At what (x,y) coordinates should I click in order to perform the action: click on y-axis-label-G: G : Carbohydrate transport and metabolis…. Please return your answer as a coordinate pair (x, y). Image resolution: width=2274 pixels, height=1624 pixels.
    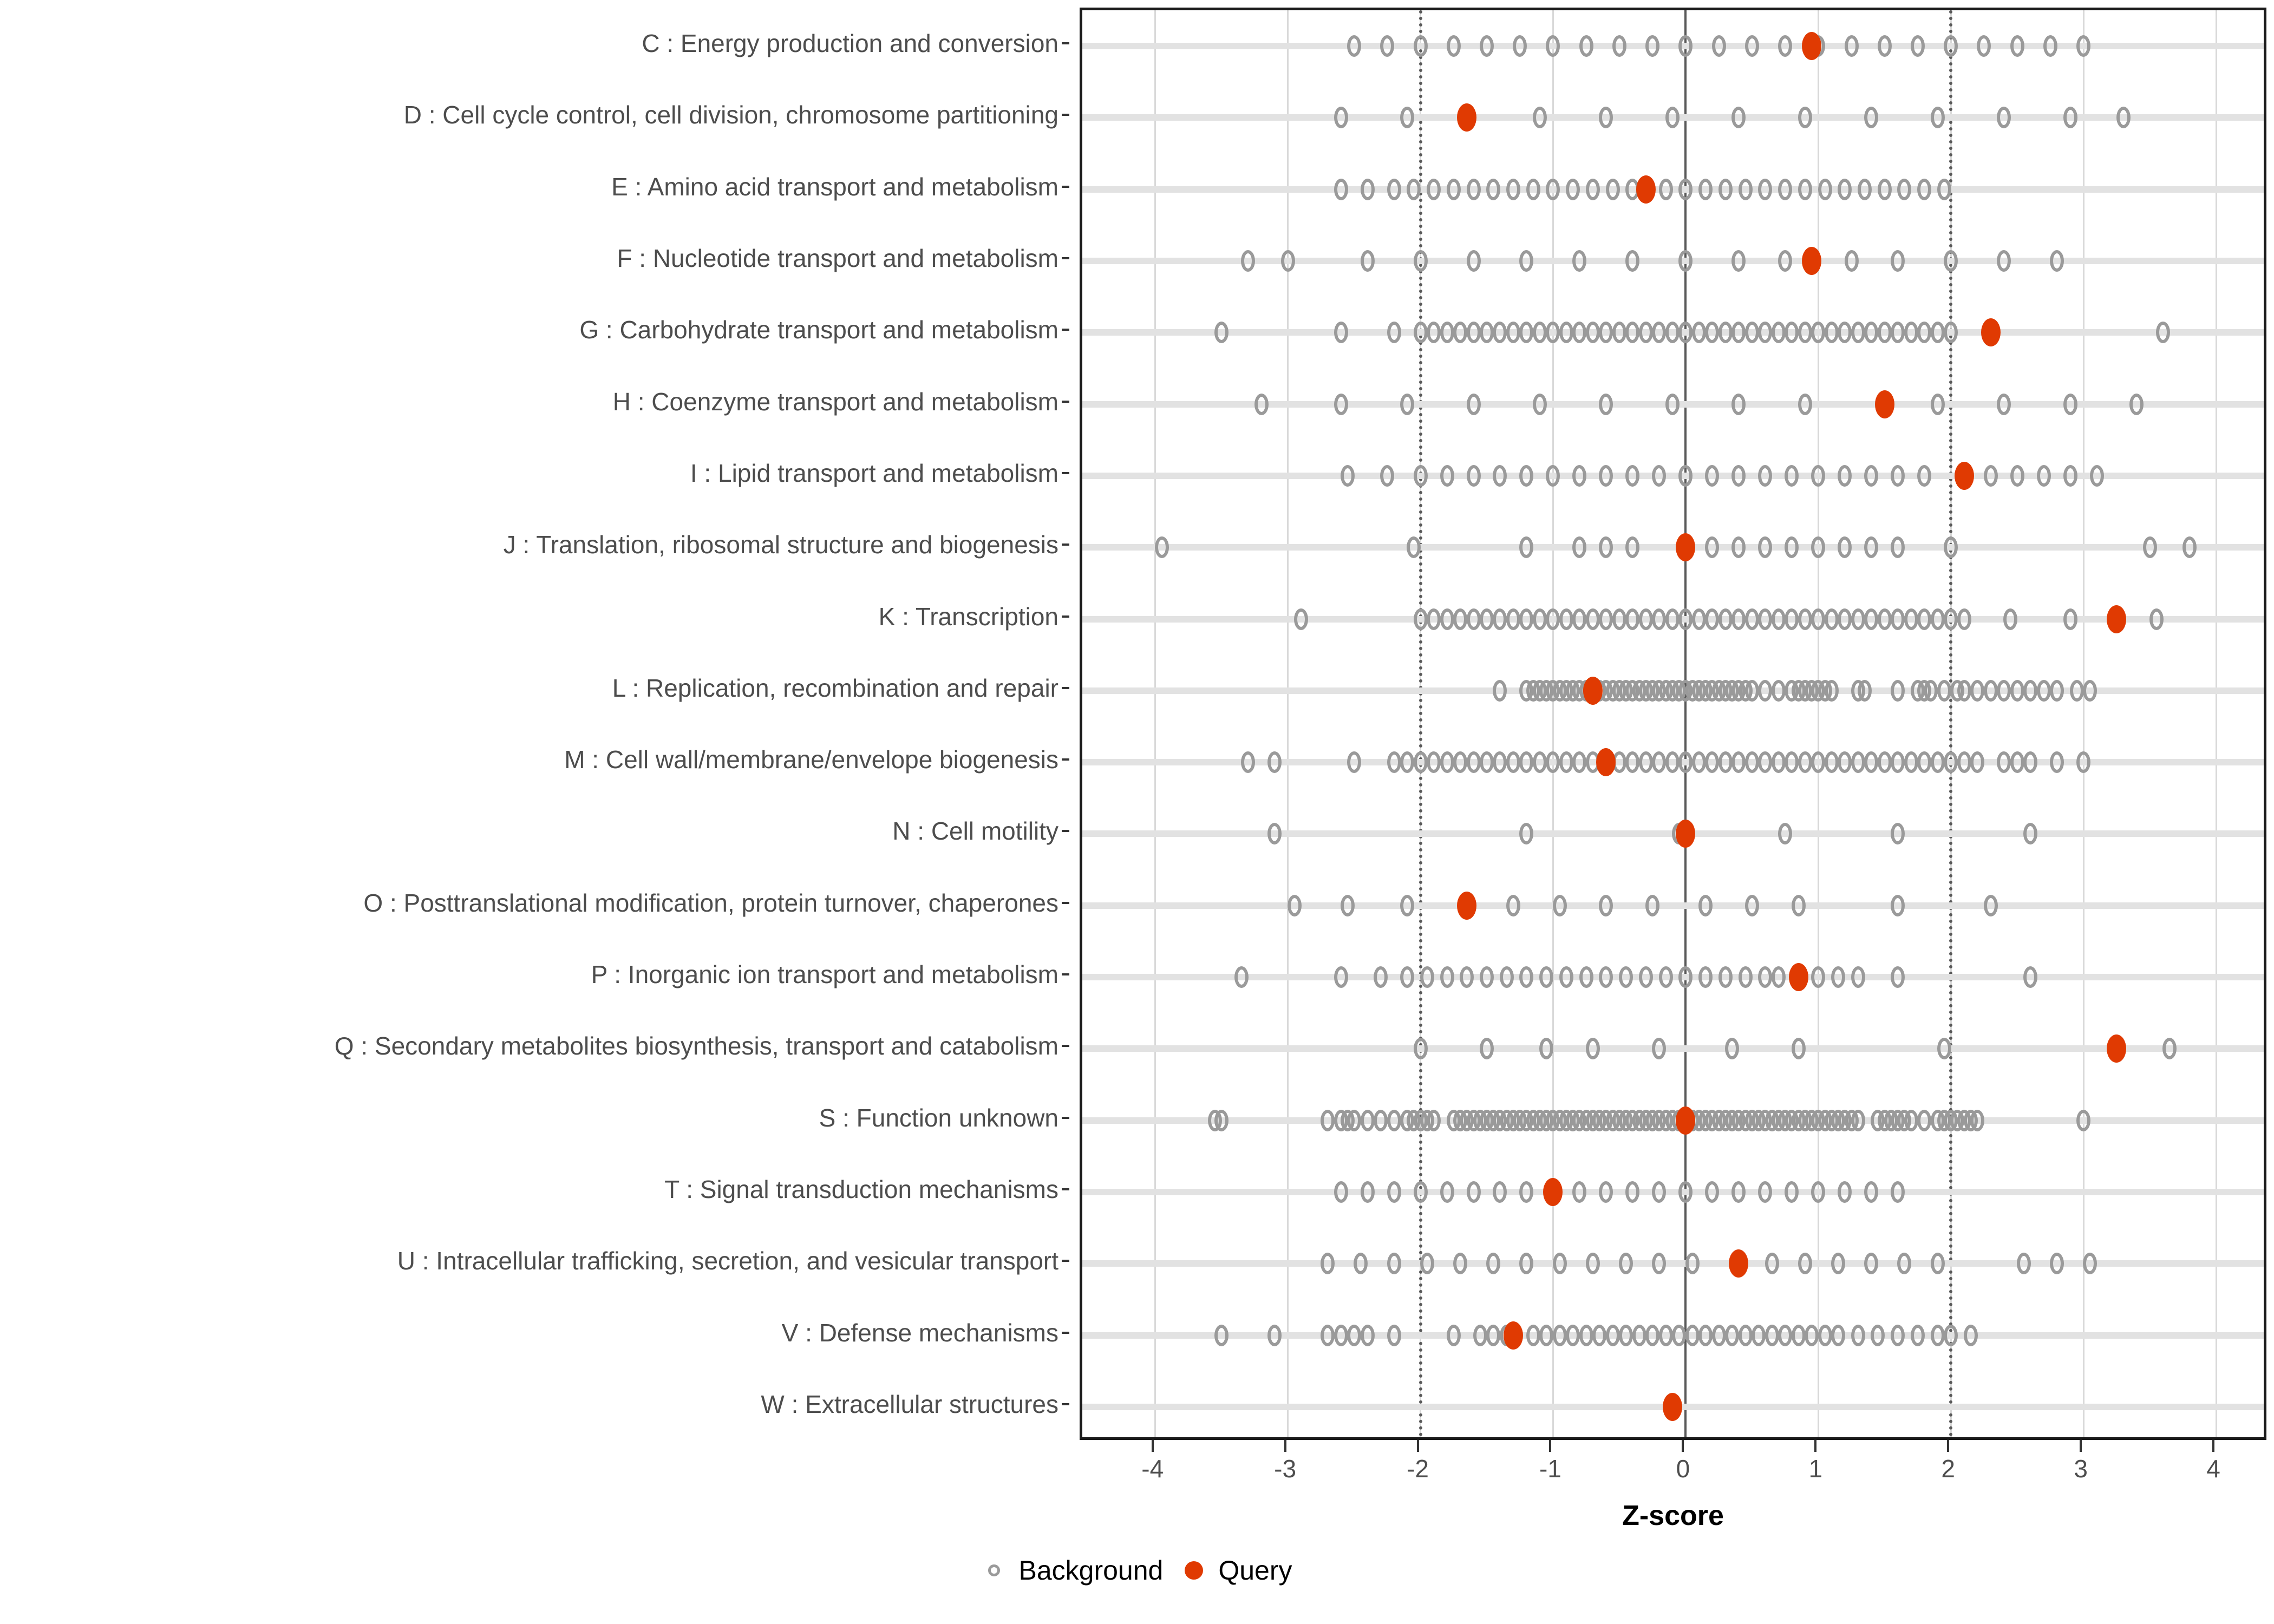
    Looking at the image, I should click on (819, 330).